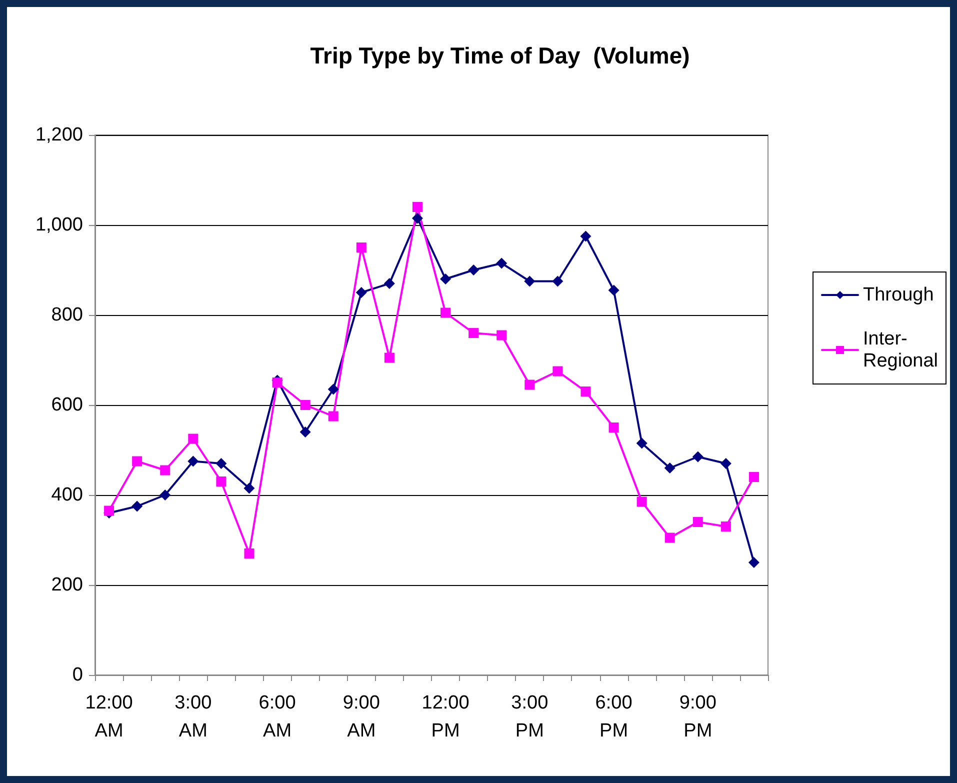 This screenshot has width=957, height=783. I want to click on y-tick-label: 600, so click(67, 405).